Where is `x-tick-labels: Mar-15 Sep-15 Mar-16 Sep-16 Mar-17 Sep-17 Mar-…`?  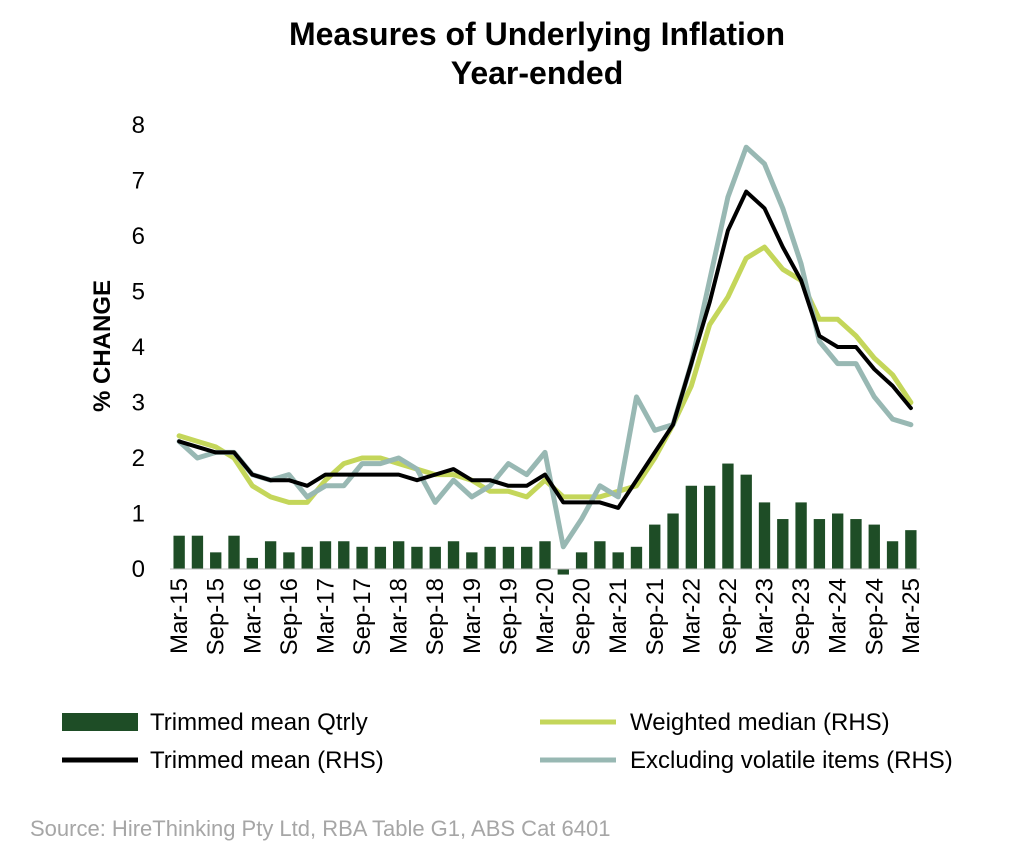
x-tick-labels: Mar-15 Sep-15 Mar-16 Sep-16 Mar-17 Sep-17 Mar-… is located at coordinates (545, 616).